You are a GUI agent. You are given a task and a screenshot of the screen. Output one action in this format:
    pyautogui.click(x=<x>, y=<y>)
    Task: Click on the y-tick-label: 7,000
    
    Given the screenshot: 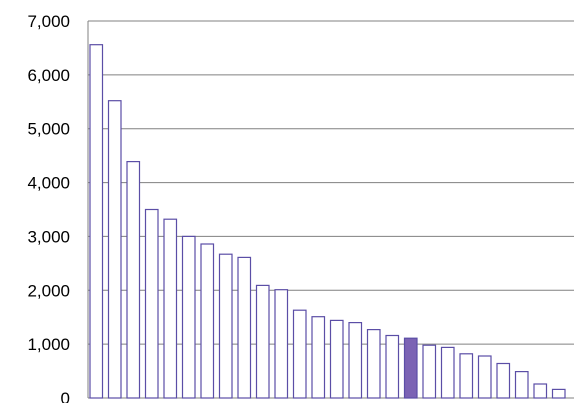 What is the action you would take?
    pyautogui.click(x=48, y=21)
    